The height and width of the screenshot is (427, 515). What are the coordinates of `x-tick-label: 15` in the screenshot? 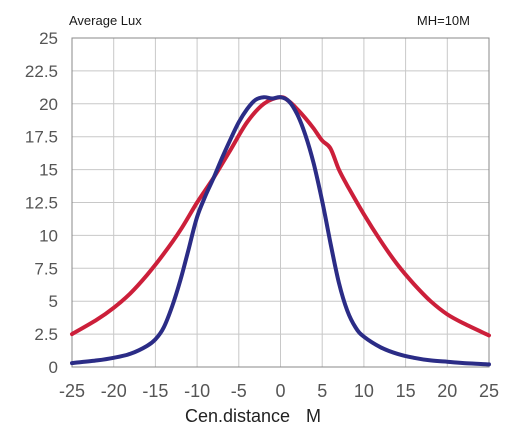 It's located at (406, 391).